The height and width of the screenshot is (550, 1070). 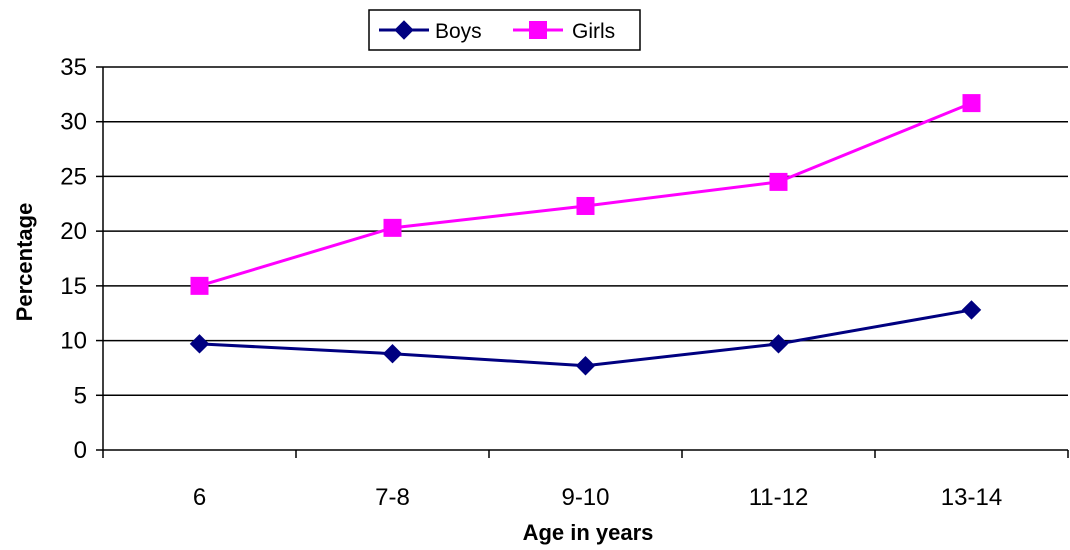 What do you see at coordinates (73, 259) in the screenshot?
I see `y-tick-labels: 0 5 10 15 20 25 30 35` at bounding box center [73, 259].